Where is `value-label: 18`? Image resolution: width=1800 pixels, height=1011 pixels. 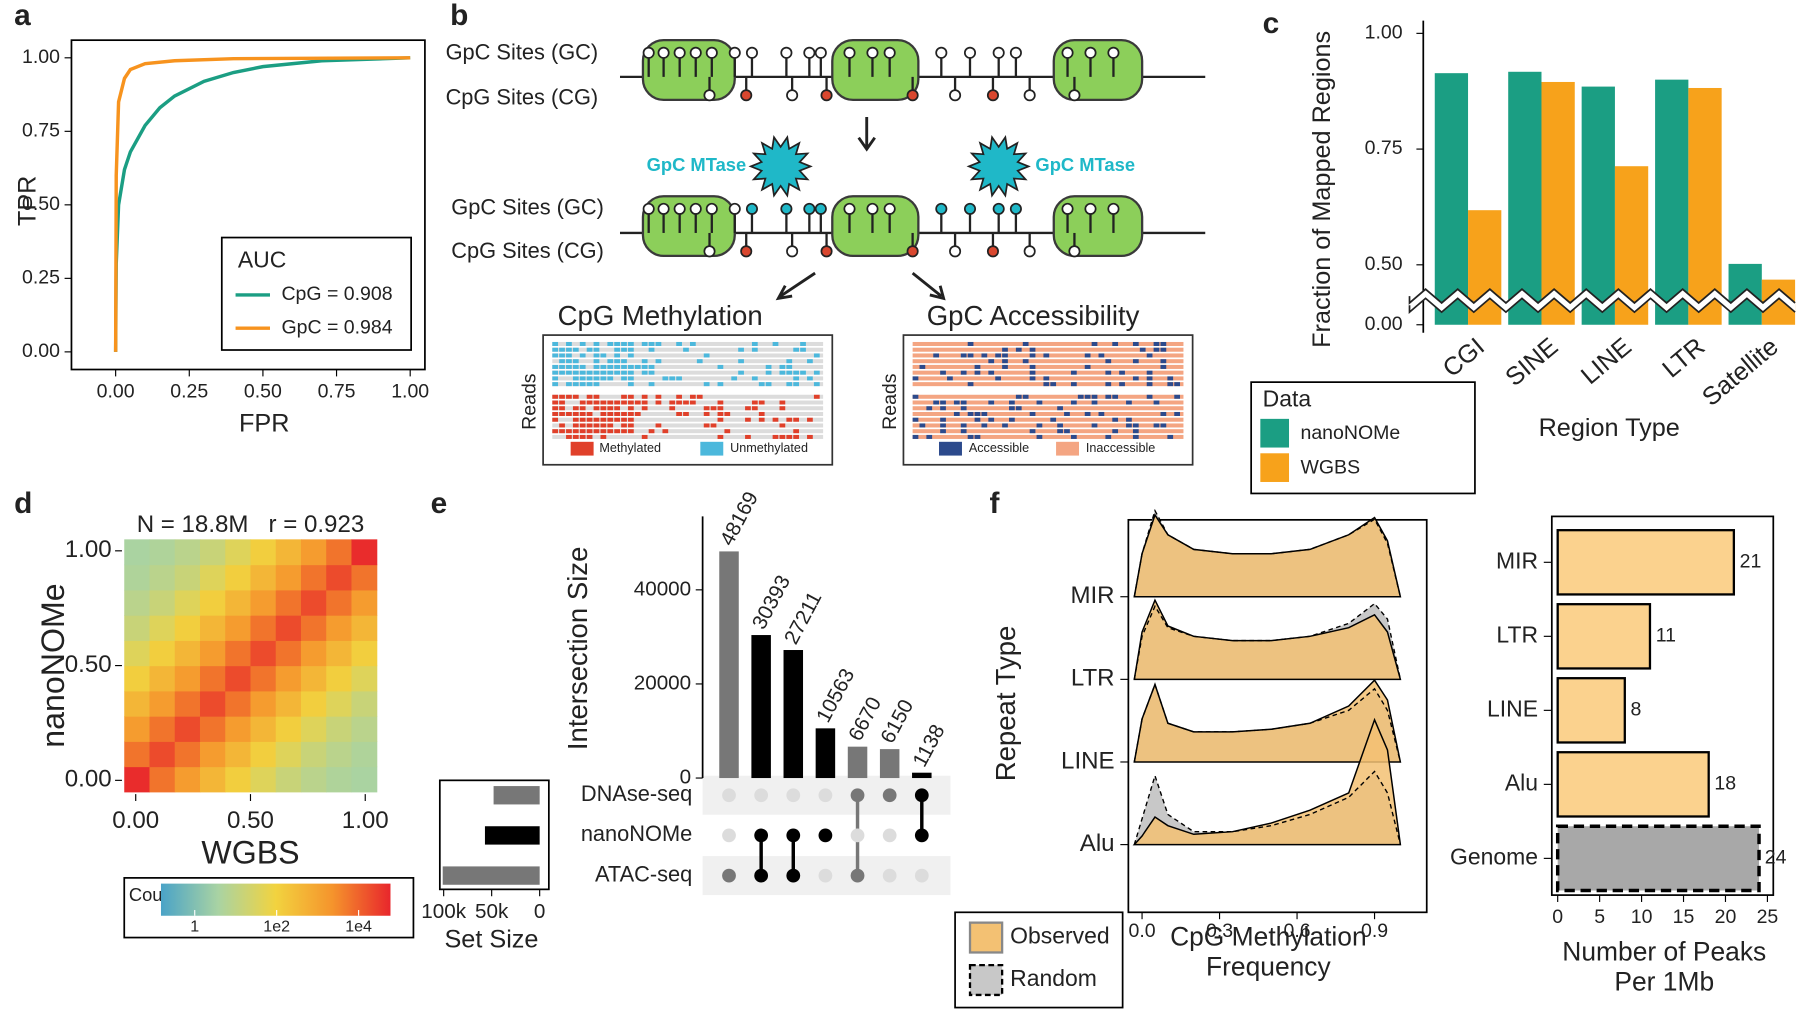 value-label: 18 is located at coordinates (1725, 784).